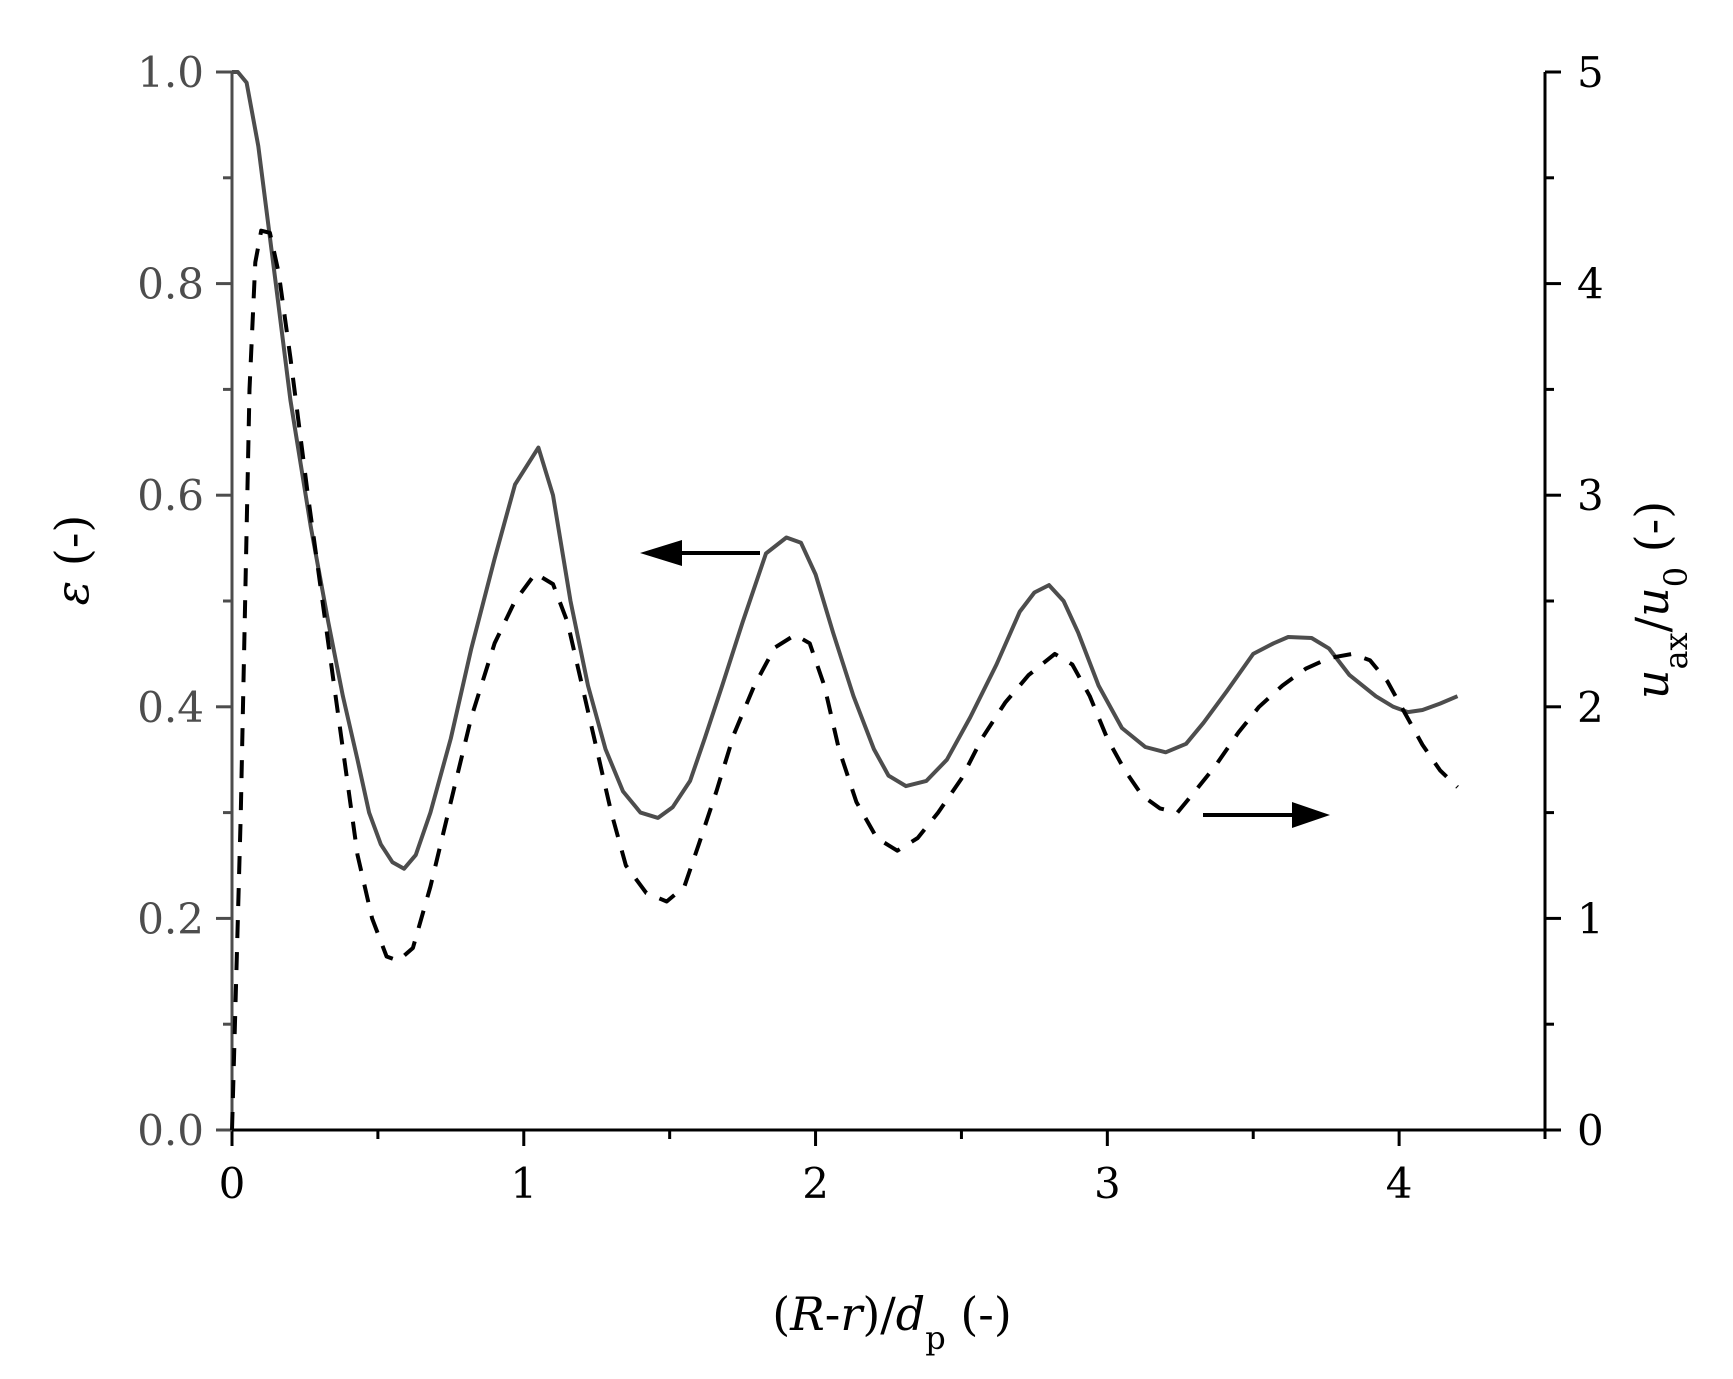  Describe the element at coordinates (1590, 1130) in the screenshot. I see `right-y-tick-label: 0` at that location.